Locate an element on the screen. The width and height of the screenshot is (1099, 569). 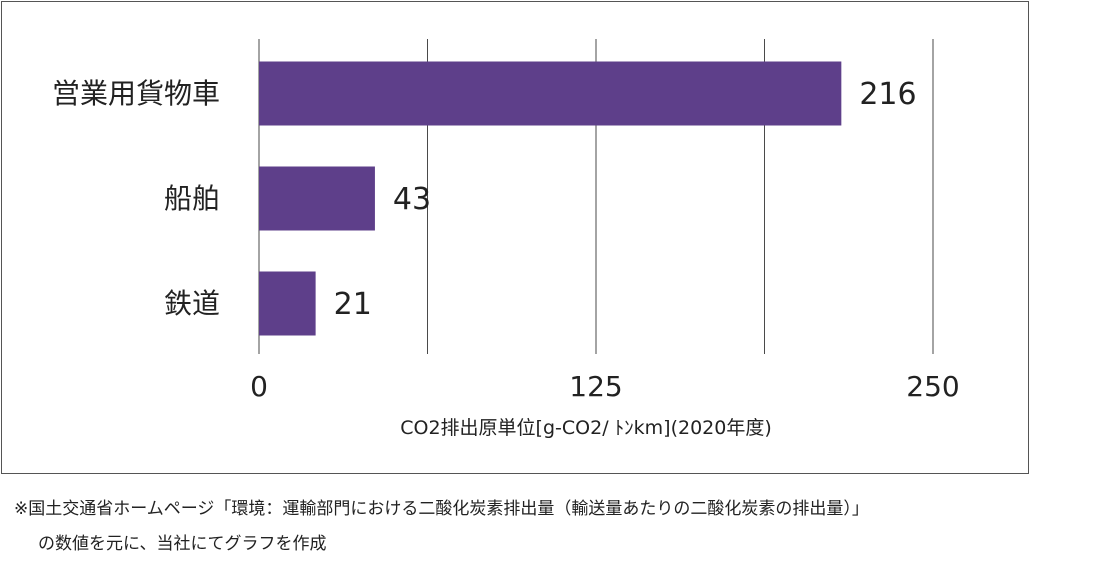
data-label: 216 is located at coordinates (887, 94).